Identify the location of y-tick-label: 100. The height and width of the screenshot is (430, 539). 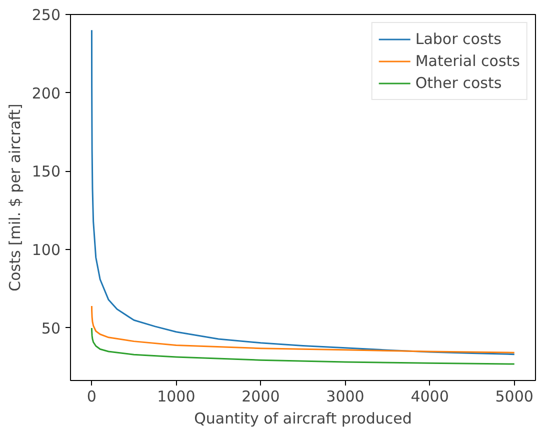
(46, 250).